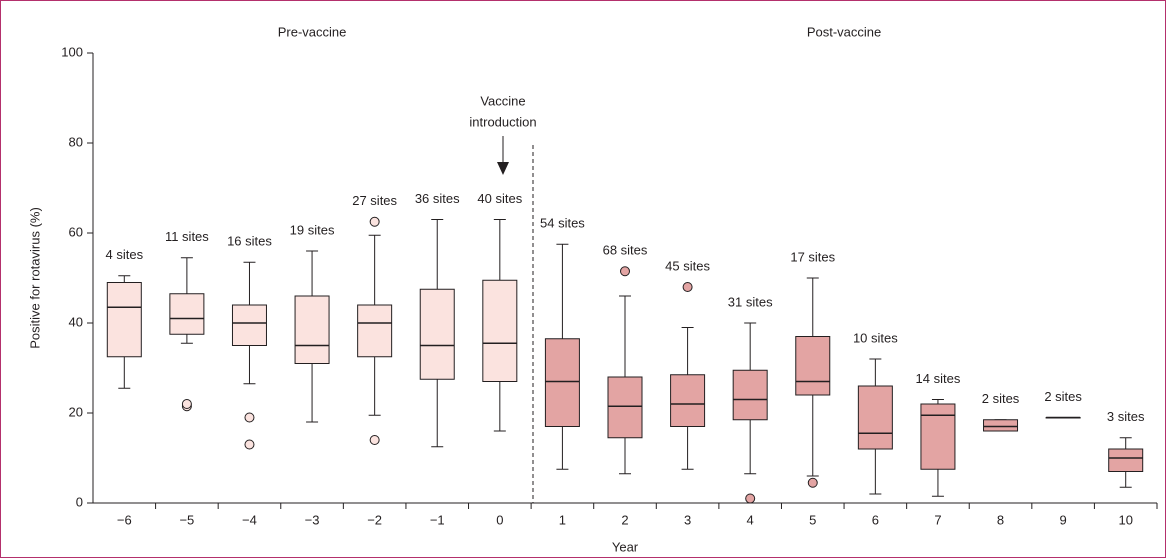 Image resolution: width=1166 pixels, height=558 pixels. I want to click on y-tick-label: 60, so click(76, 231).